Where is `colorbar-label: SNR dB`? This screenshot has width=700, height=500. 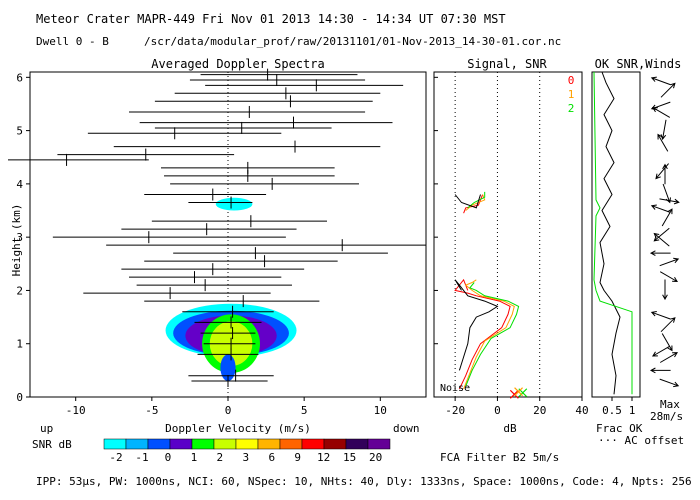
colorbar-label: SNR dB is located at coordinates (52, 444).